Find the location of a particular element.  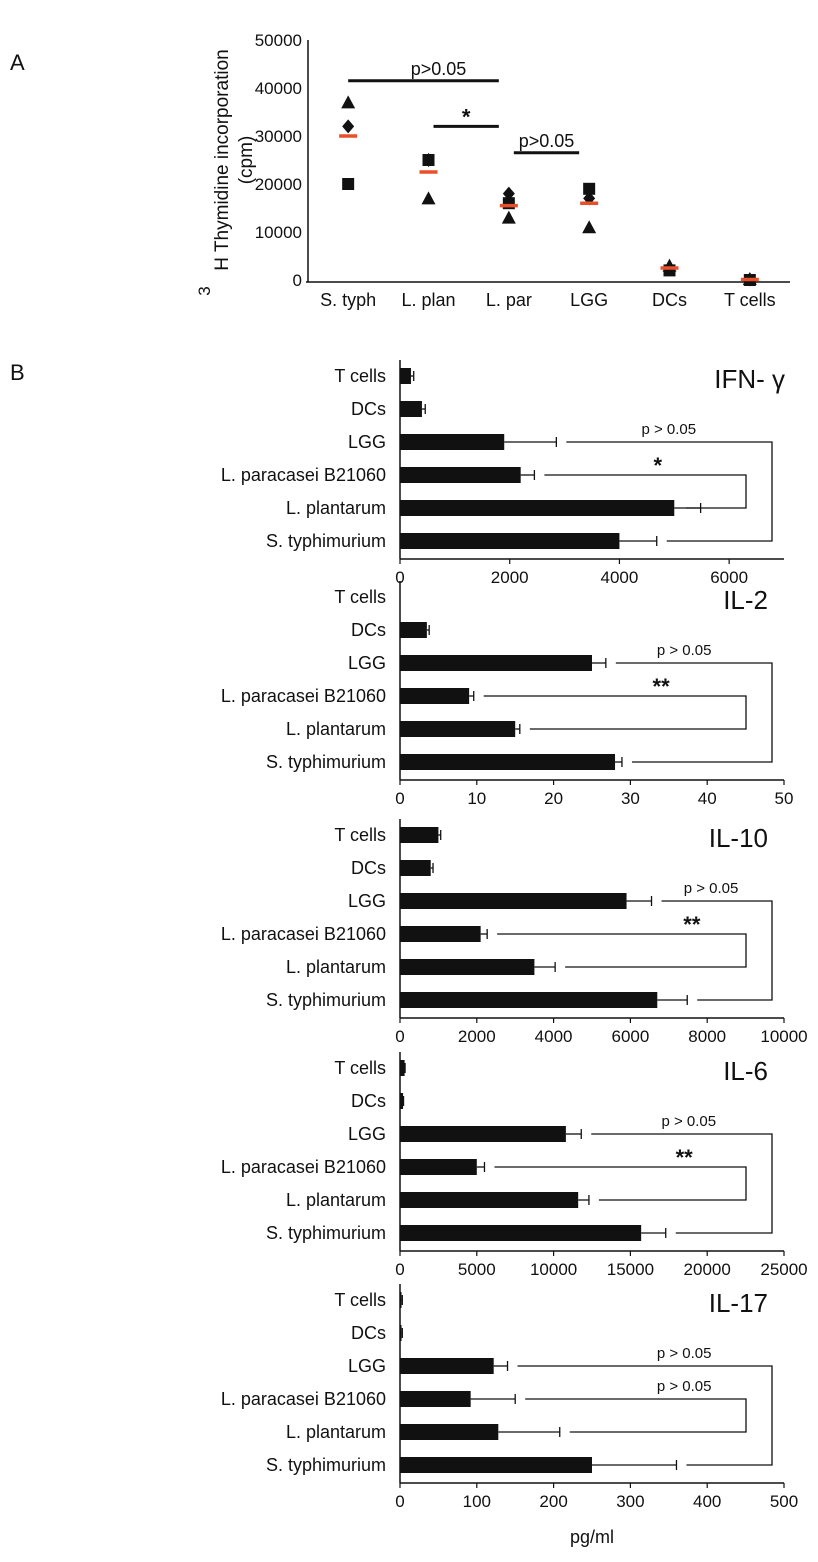

x-category-label: LGG is located at coordinates (589, 300).